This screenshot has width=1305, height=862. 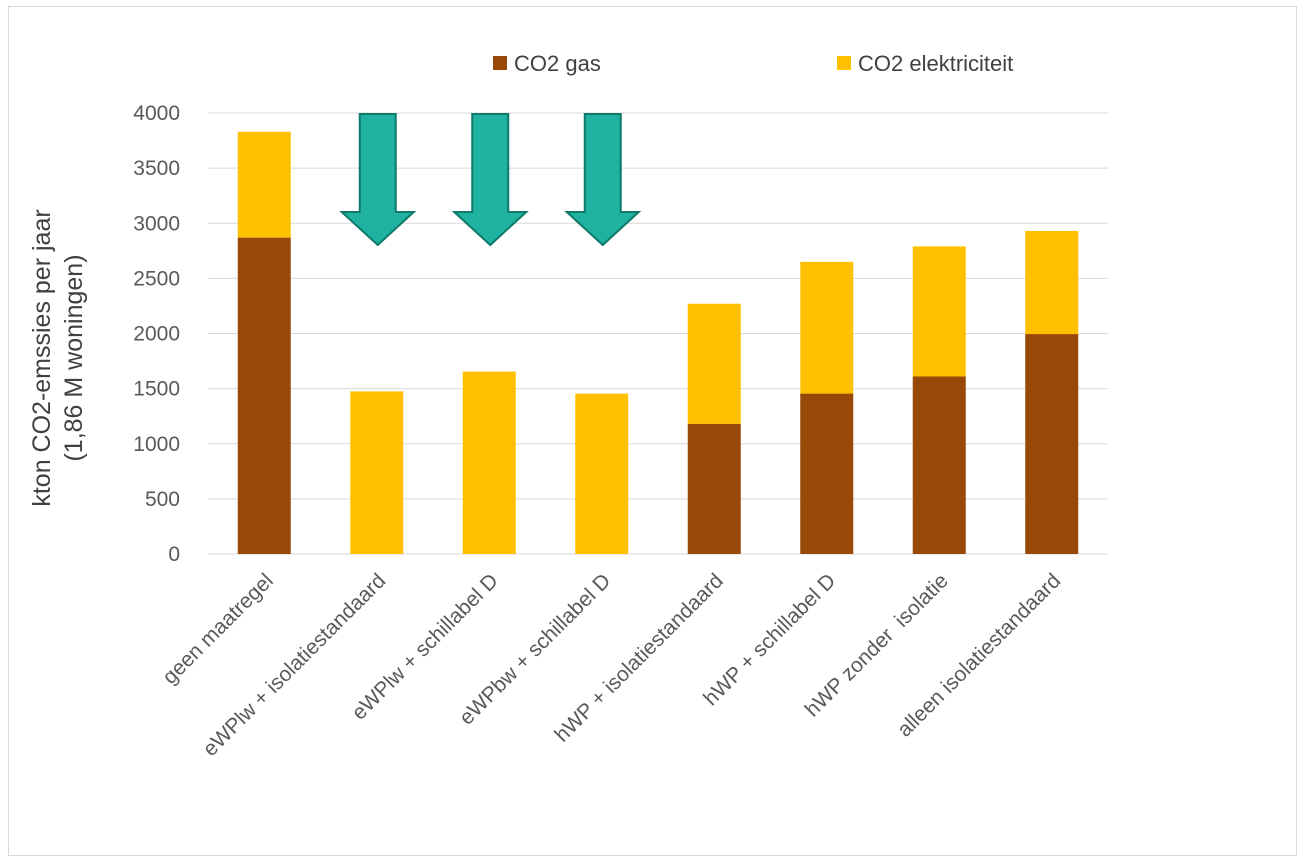 I want to click on y-tick-label: 4000, so click(x=156, y=113).